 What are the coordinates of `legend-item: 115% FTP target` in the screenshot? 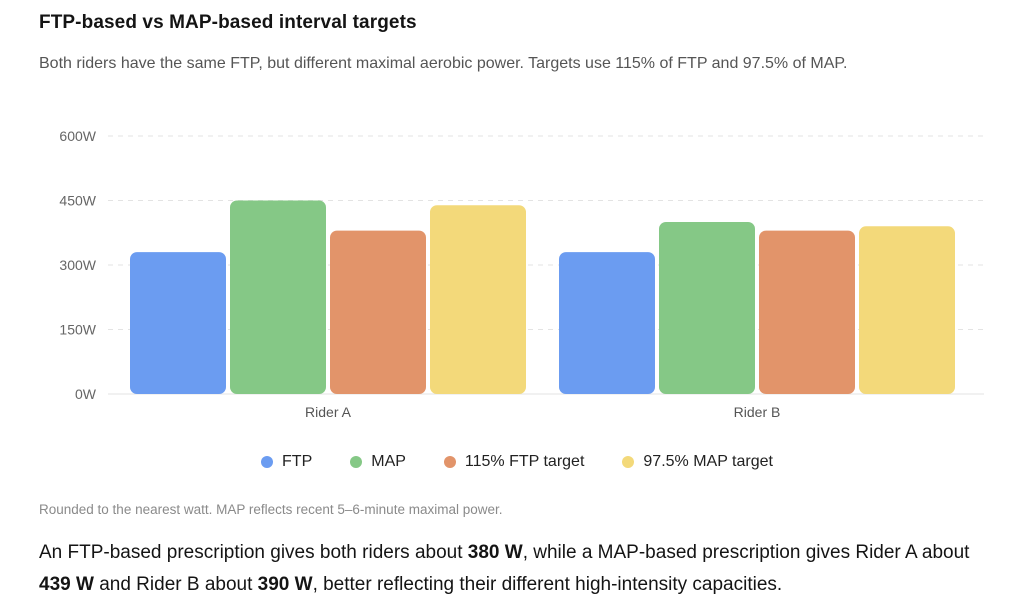 It's located at (514, 462).